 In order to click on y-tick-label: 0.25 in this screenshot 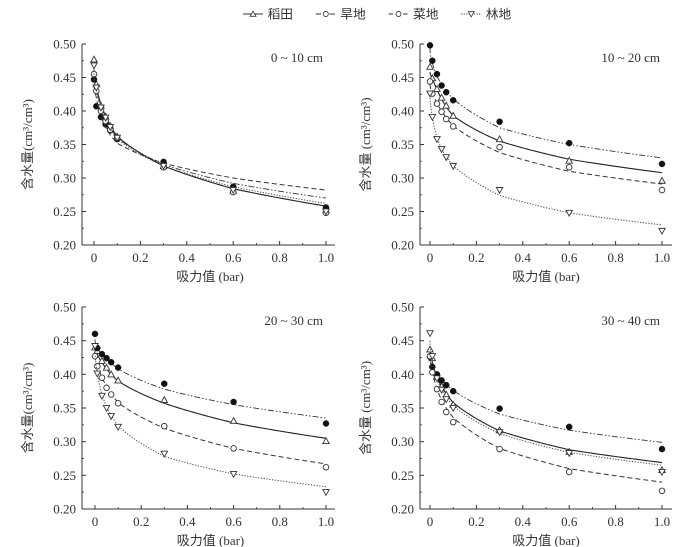, I will do `click(402, 211)`.